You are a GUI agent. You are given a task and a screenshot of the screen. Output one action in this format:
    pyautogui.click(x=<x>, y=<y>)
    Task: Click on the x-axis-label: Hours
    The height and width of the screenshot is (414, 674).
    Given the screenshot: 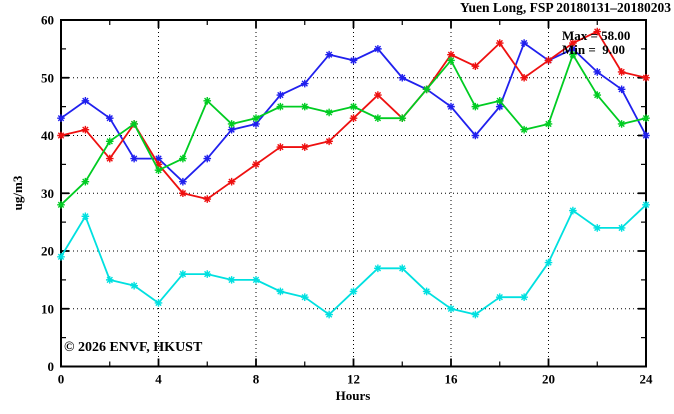 What is the action you would take?
    pyautogui.click(x=353, y=395)
    